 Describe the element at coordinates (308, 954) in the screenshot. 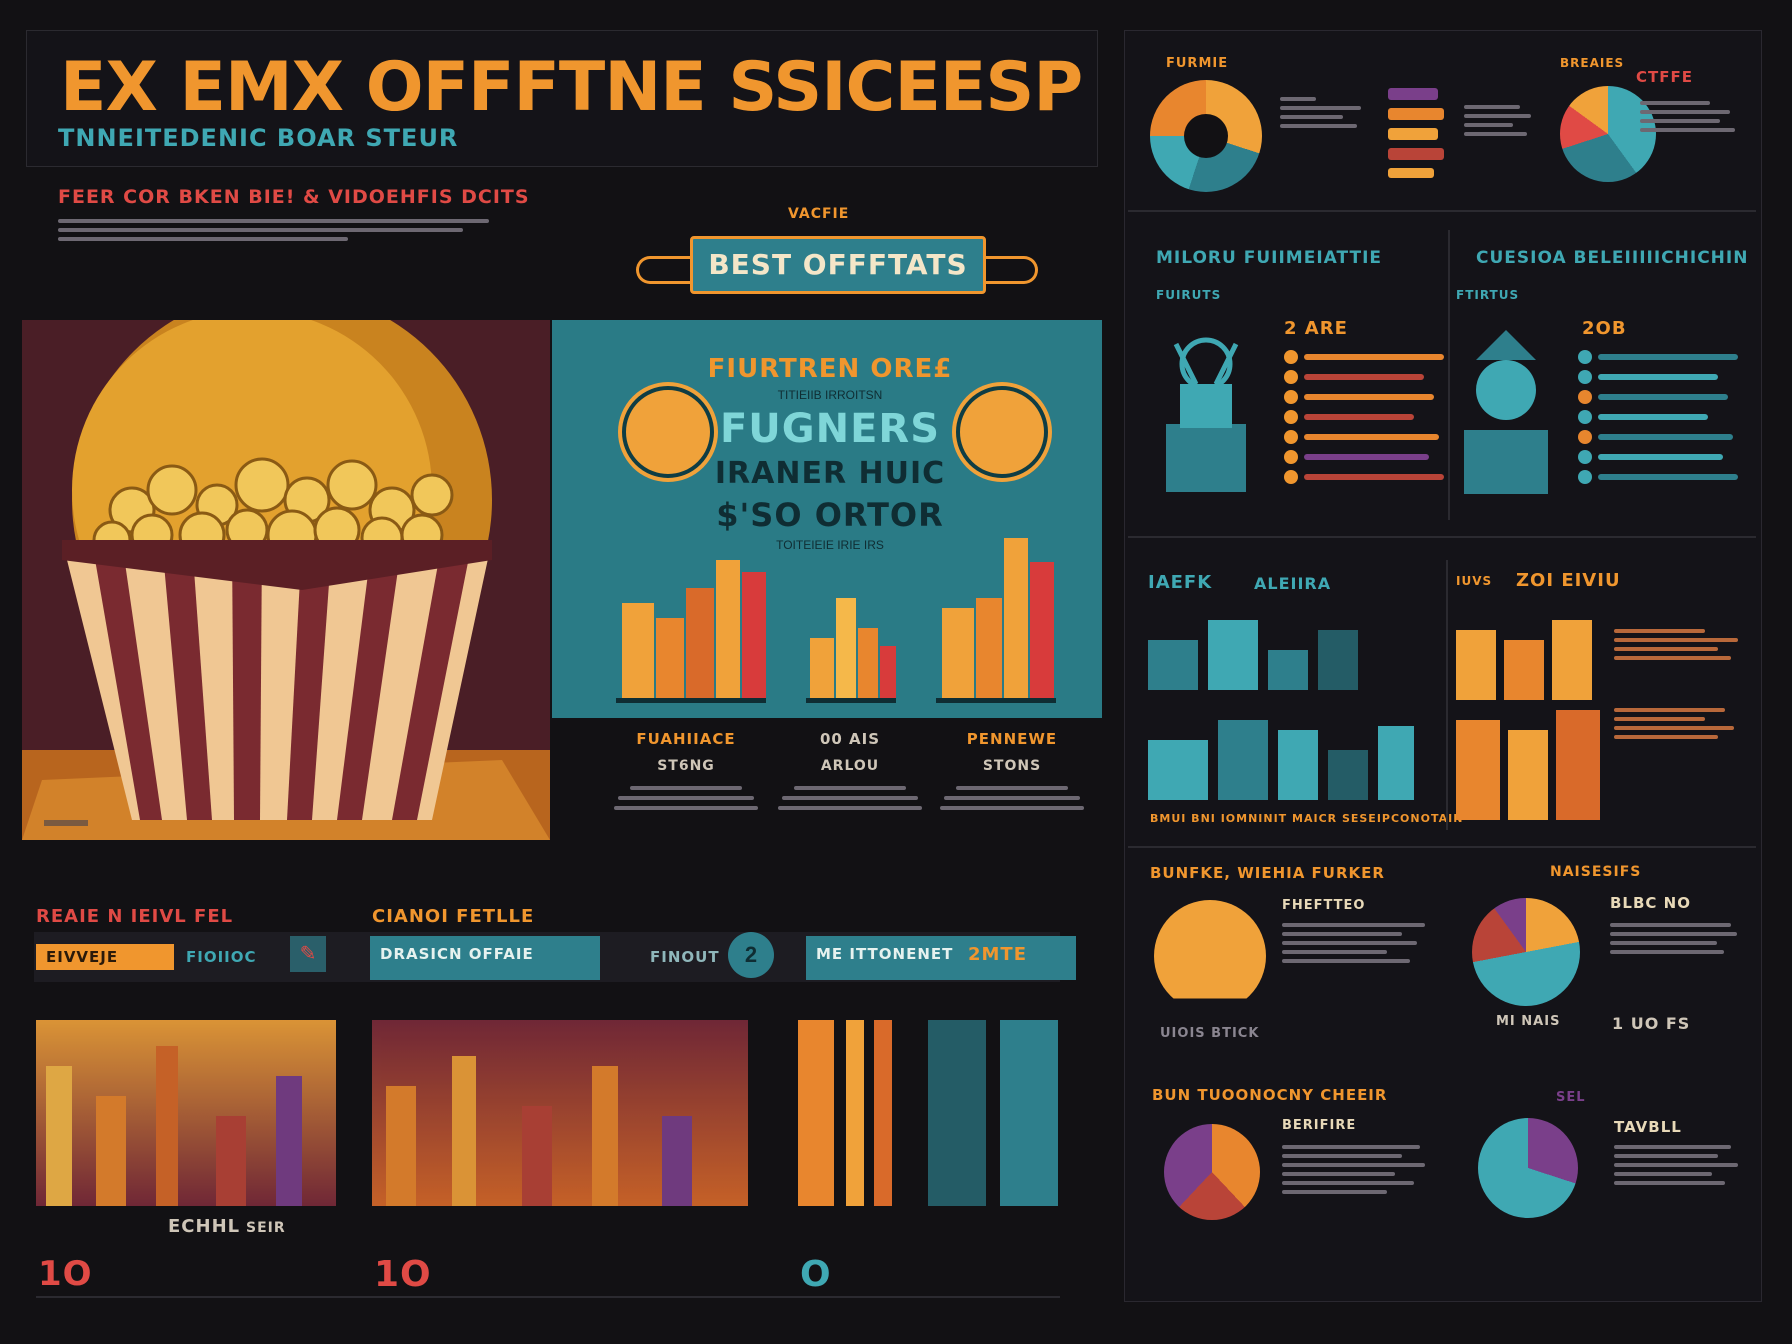

I see `pencil-icon: ✎` at that location.